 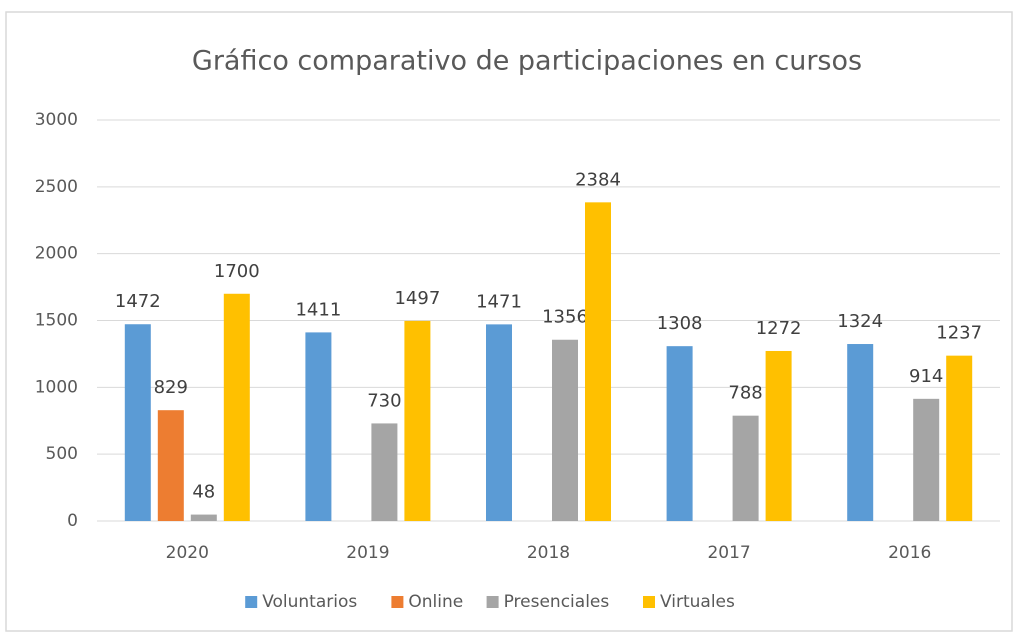 What do you see at coordinates (909, 553) in the screenshot?
I see `x-tick-label: 2016` at bounding box center [909, 553].